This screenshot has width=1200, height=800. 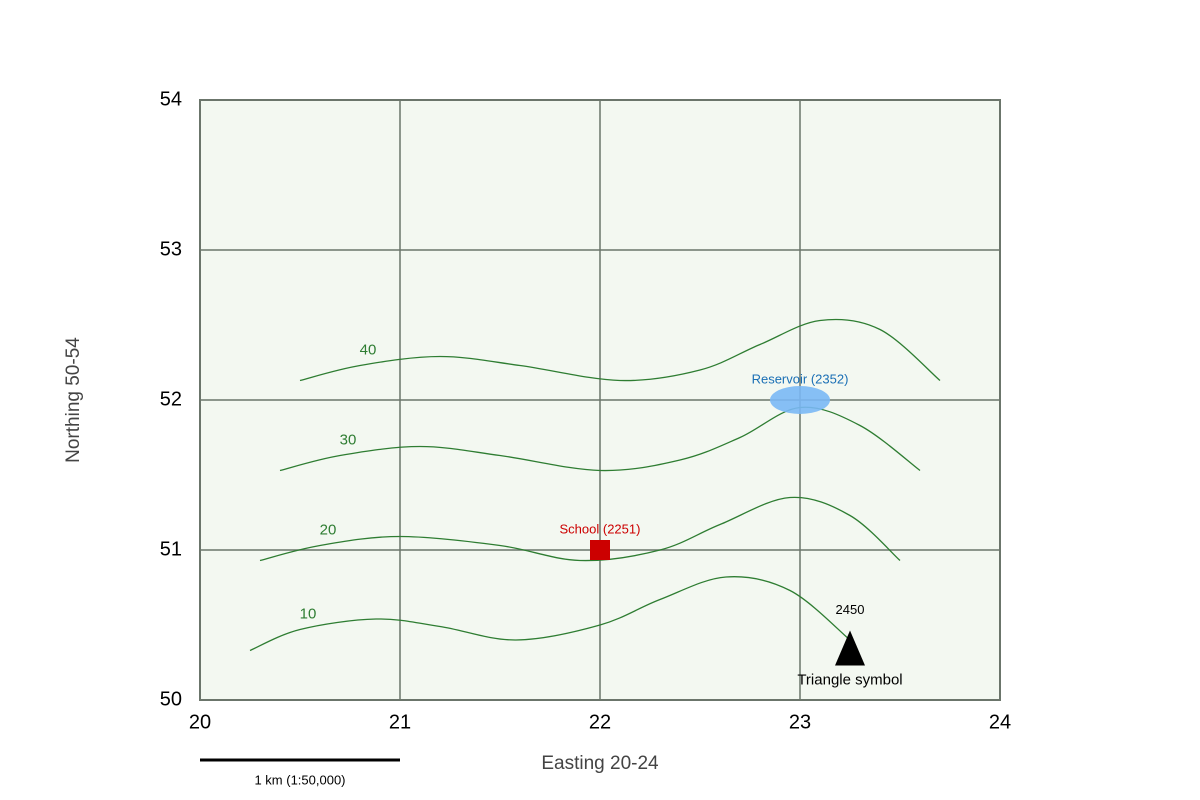 What do you see at coordinates (200, 722) in the screenshot?
I see `x-tick-label: 20` at bounding box center [200, 722].